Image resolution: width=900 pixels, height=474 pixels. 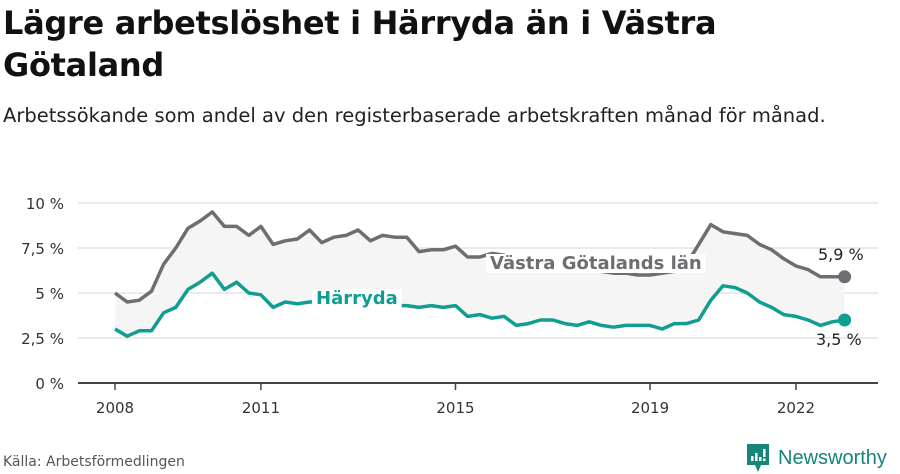 I want to click on y-tick-label: 10 %, so click(x=45, y=204).